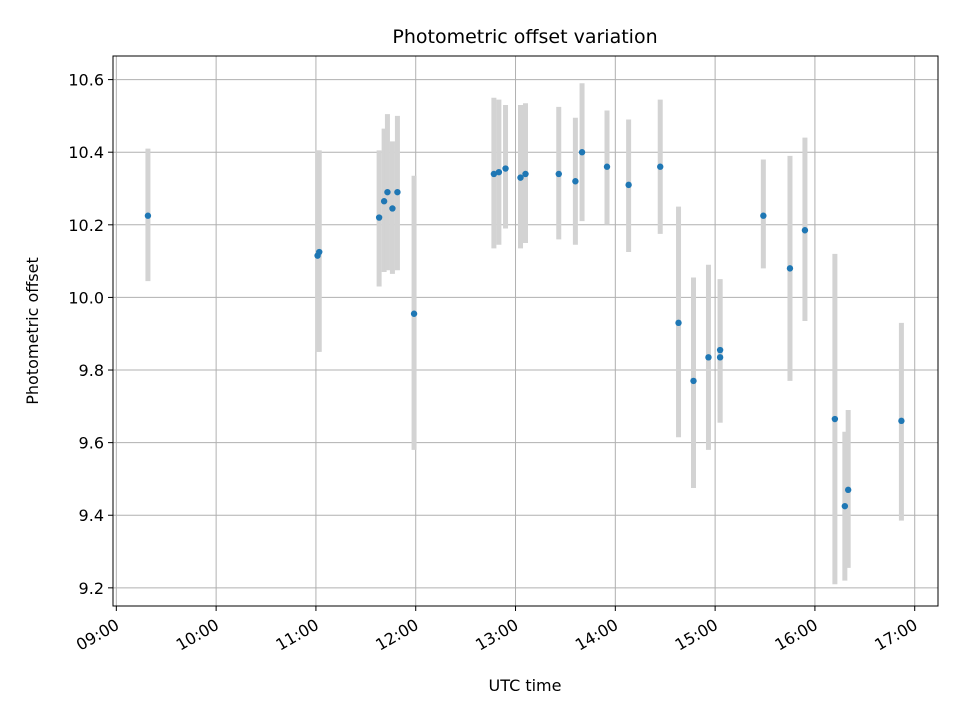 This screenshot has height=720, width=960. What do you see at coordinates (524, 37) in the screenshot?
I see `chart-title: Photometric offset variation` at bounding box center [524, 37].